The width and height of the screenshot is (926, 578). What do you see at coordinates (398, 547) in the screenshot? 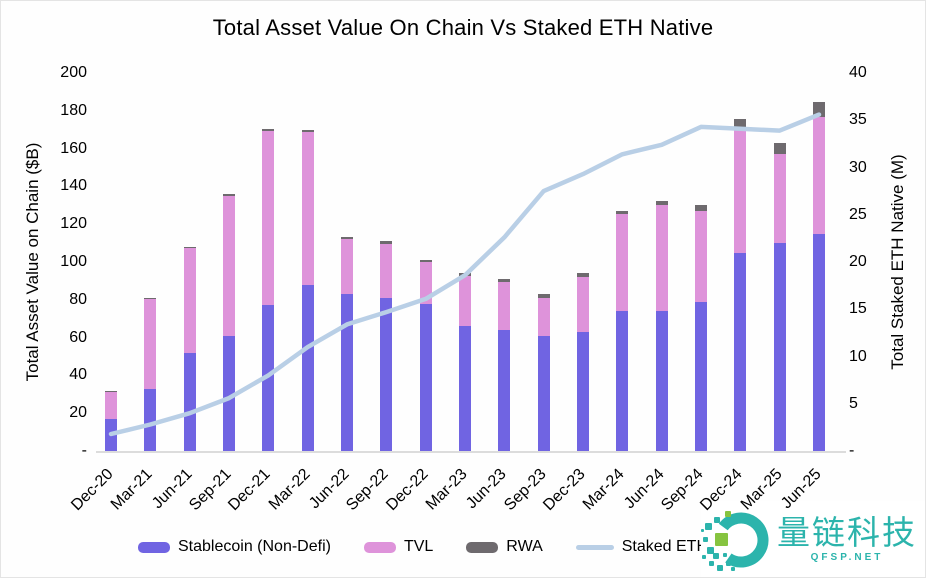
I see `legend-item-tvl: TVL` at bounding box center [398, 547].